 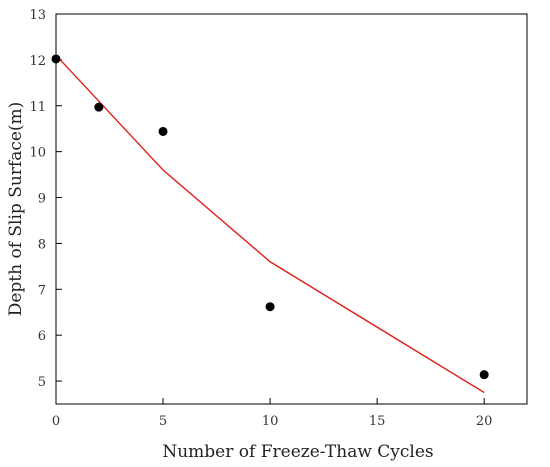 What do you see at coordinates (42, 199) in the screenshot?
I see `y-tick-label: 9` at bounding box center [42, 199].